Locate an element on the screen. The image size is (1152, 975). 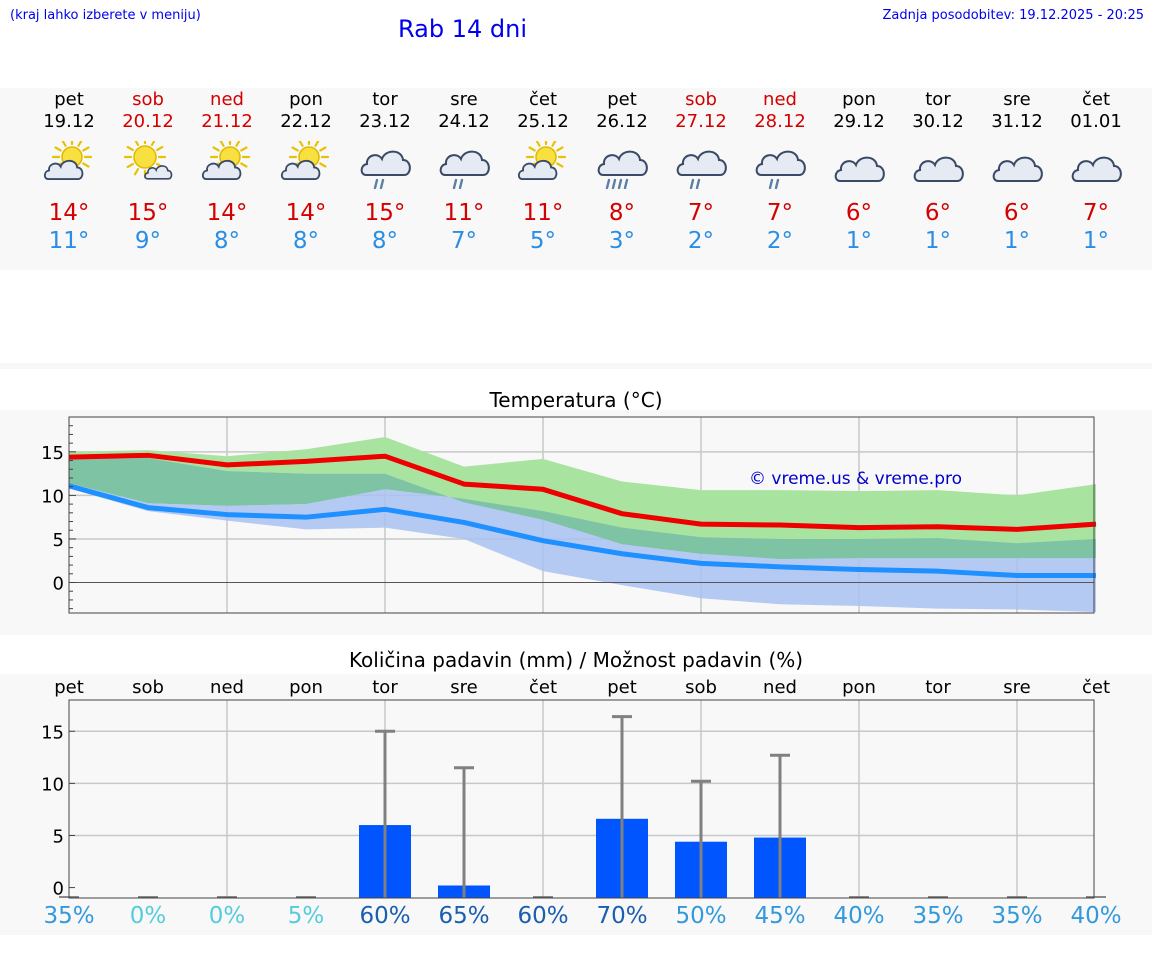
copyright-watermark: © vreme.us & vreme.pro is located at coordinates (855, 479).